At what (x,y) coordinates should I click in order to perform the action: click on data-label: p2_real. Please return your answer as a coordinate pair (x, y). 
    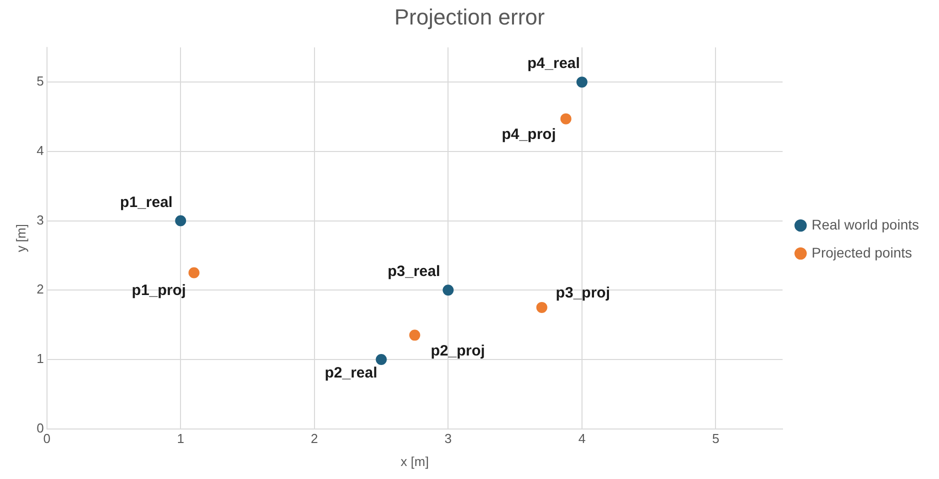
    Looking at the image, I should click on (351, 373).